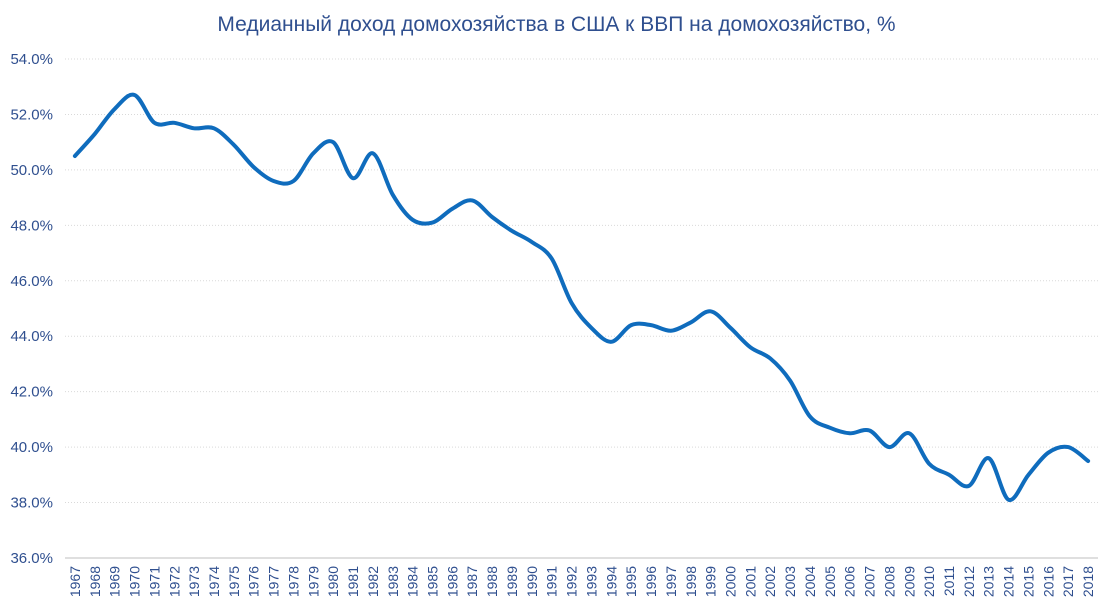 This screenshot has height=616, width=1105. I want to click on x-tick-label: 2001, so click(750, 581).